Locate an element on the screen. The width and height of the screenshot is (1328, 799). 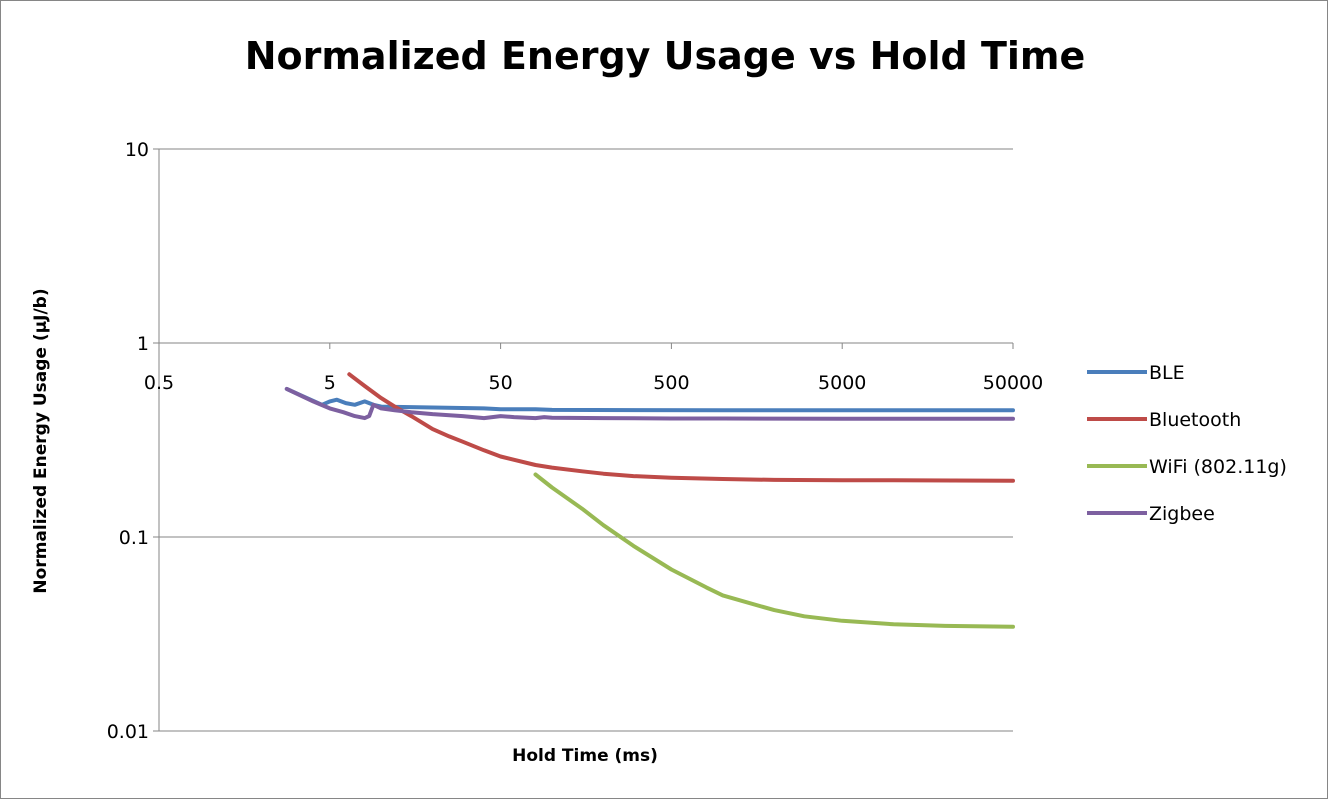
chart-title: Normalized Energy Usage vs Hold Time is located at coordinates (665, 56).